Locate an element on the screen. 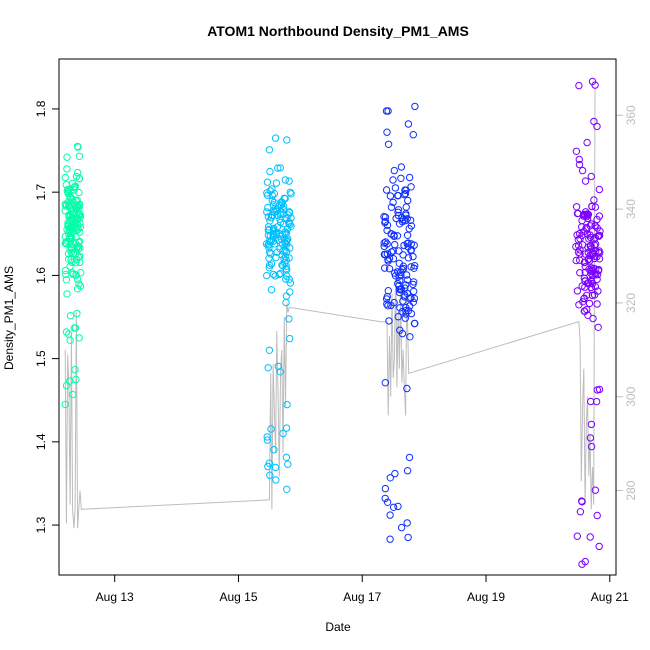 The height and width of the screenshot is (650, 650). y-tick-label: 1.7 is located at coordinates (41, 191).